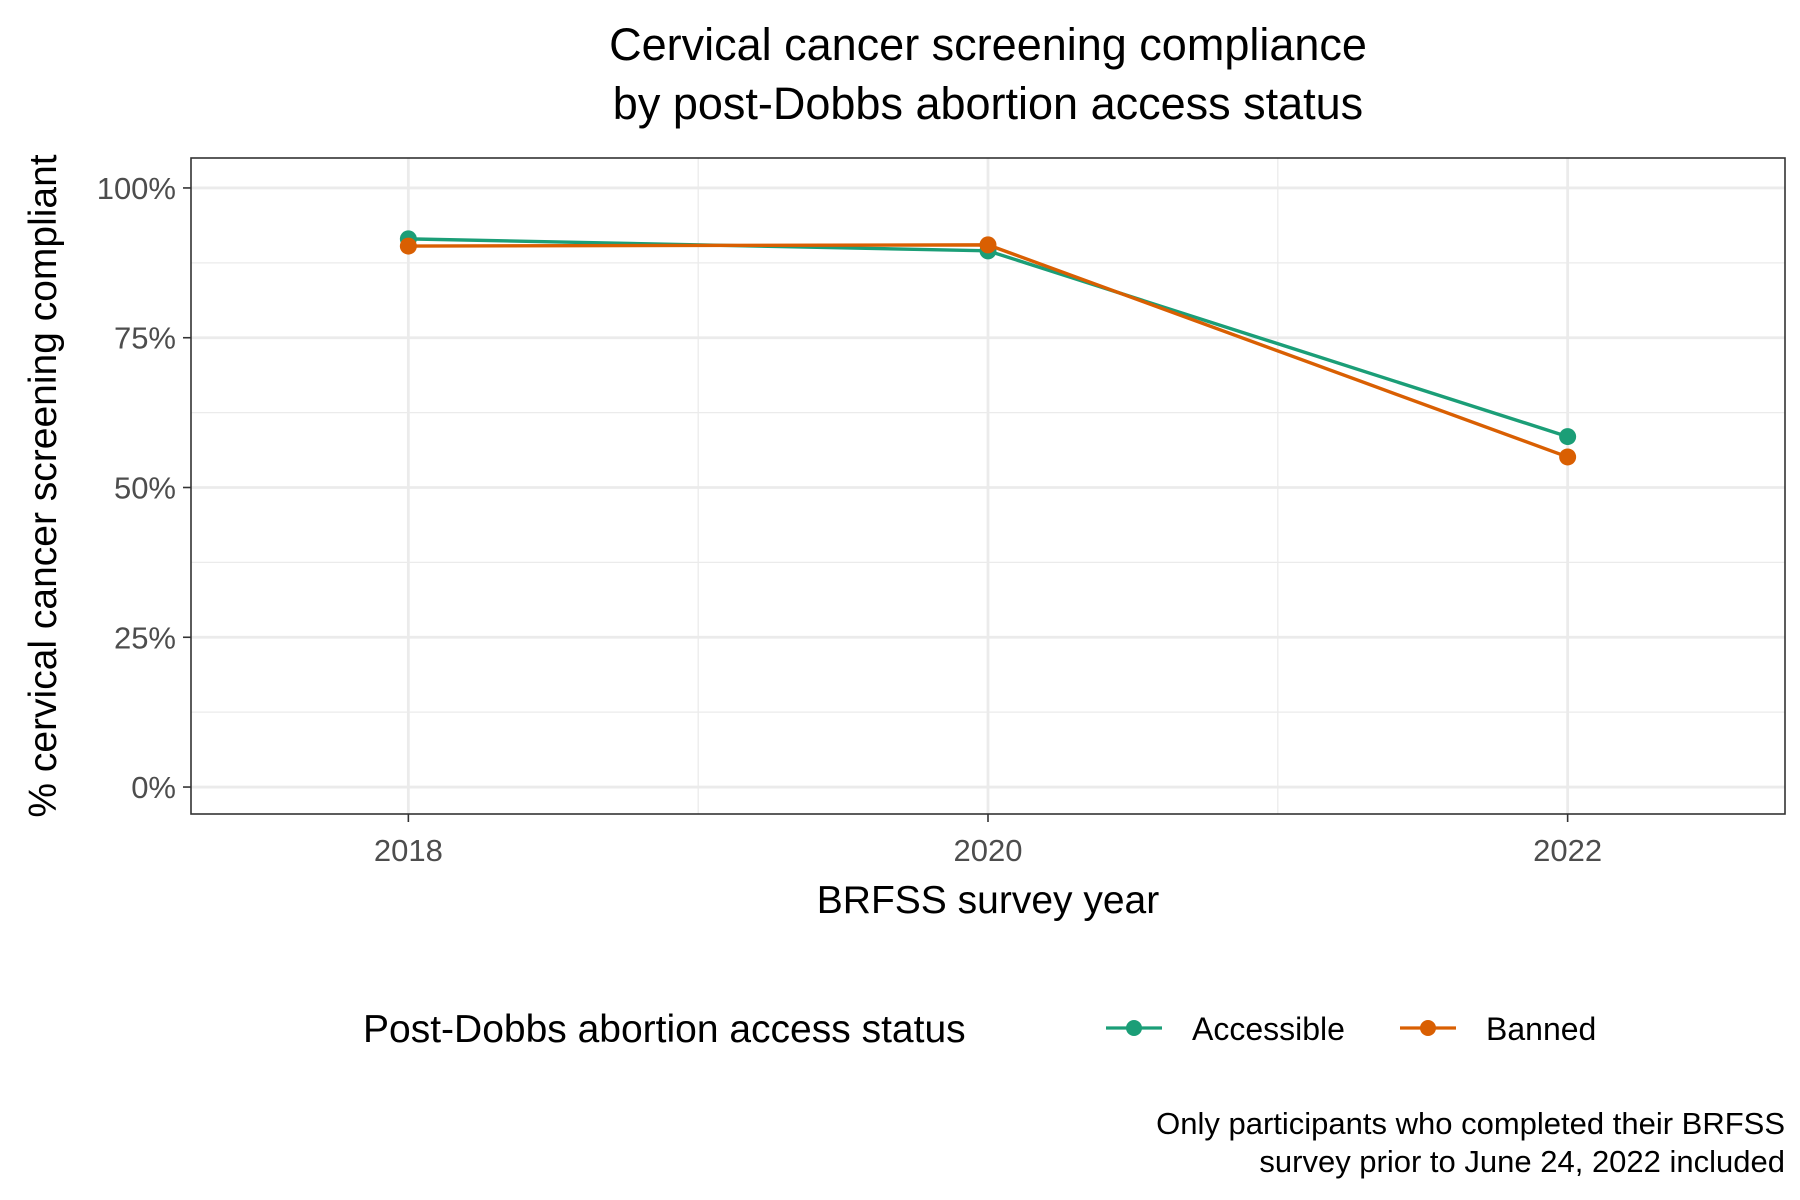 The width and height of the screenshot is (1800, 1200). I want to click on y-axis: 0% 25% 50% 75% 100%, so click(144, 488).